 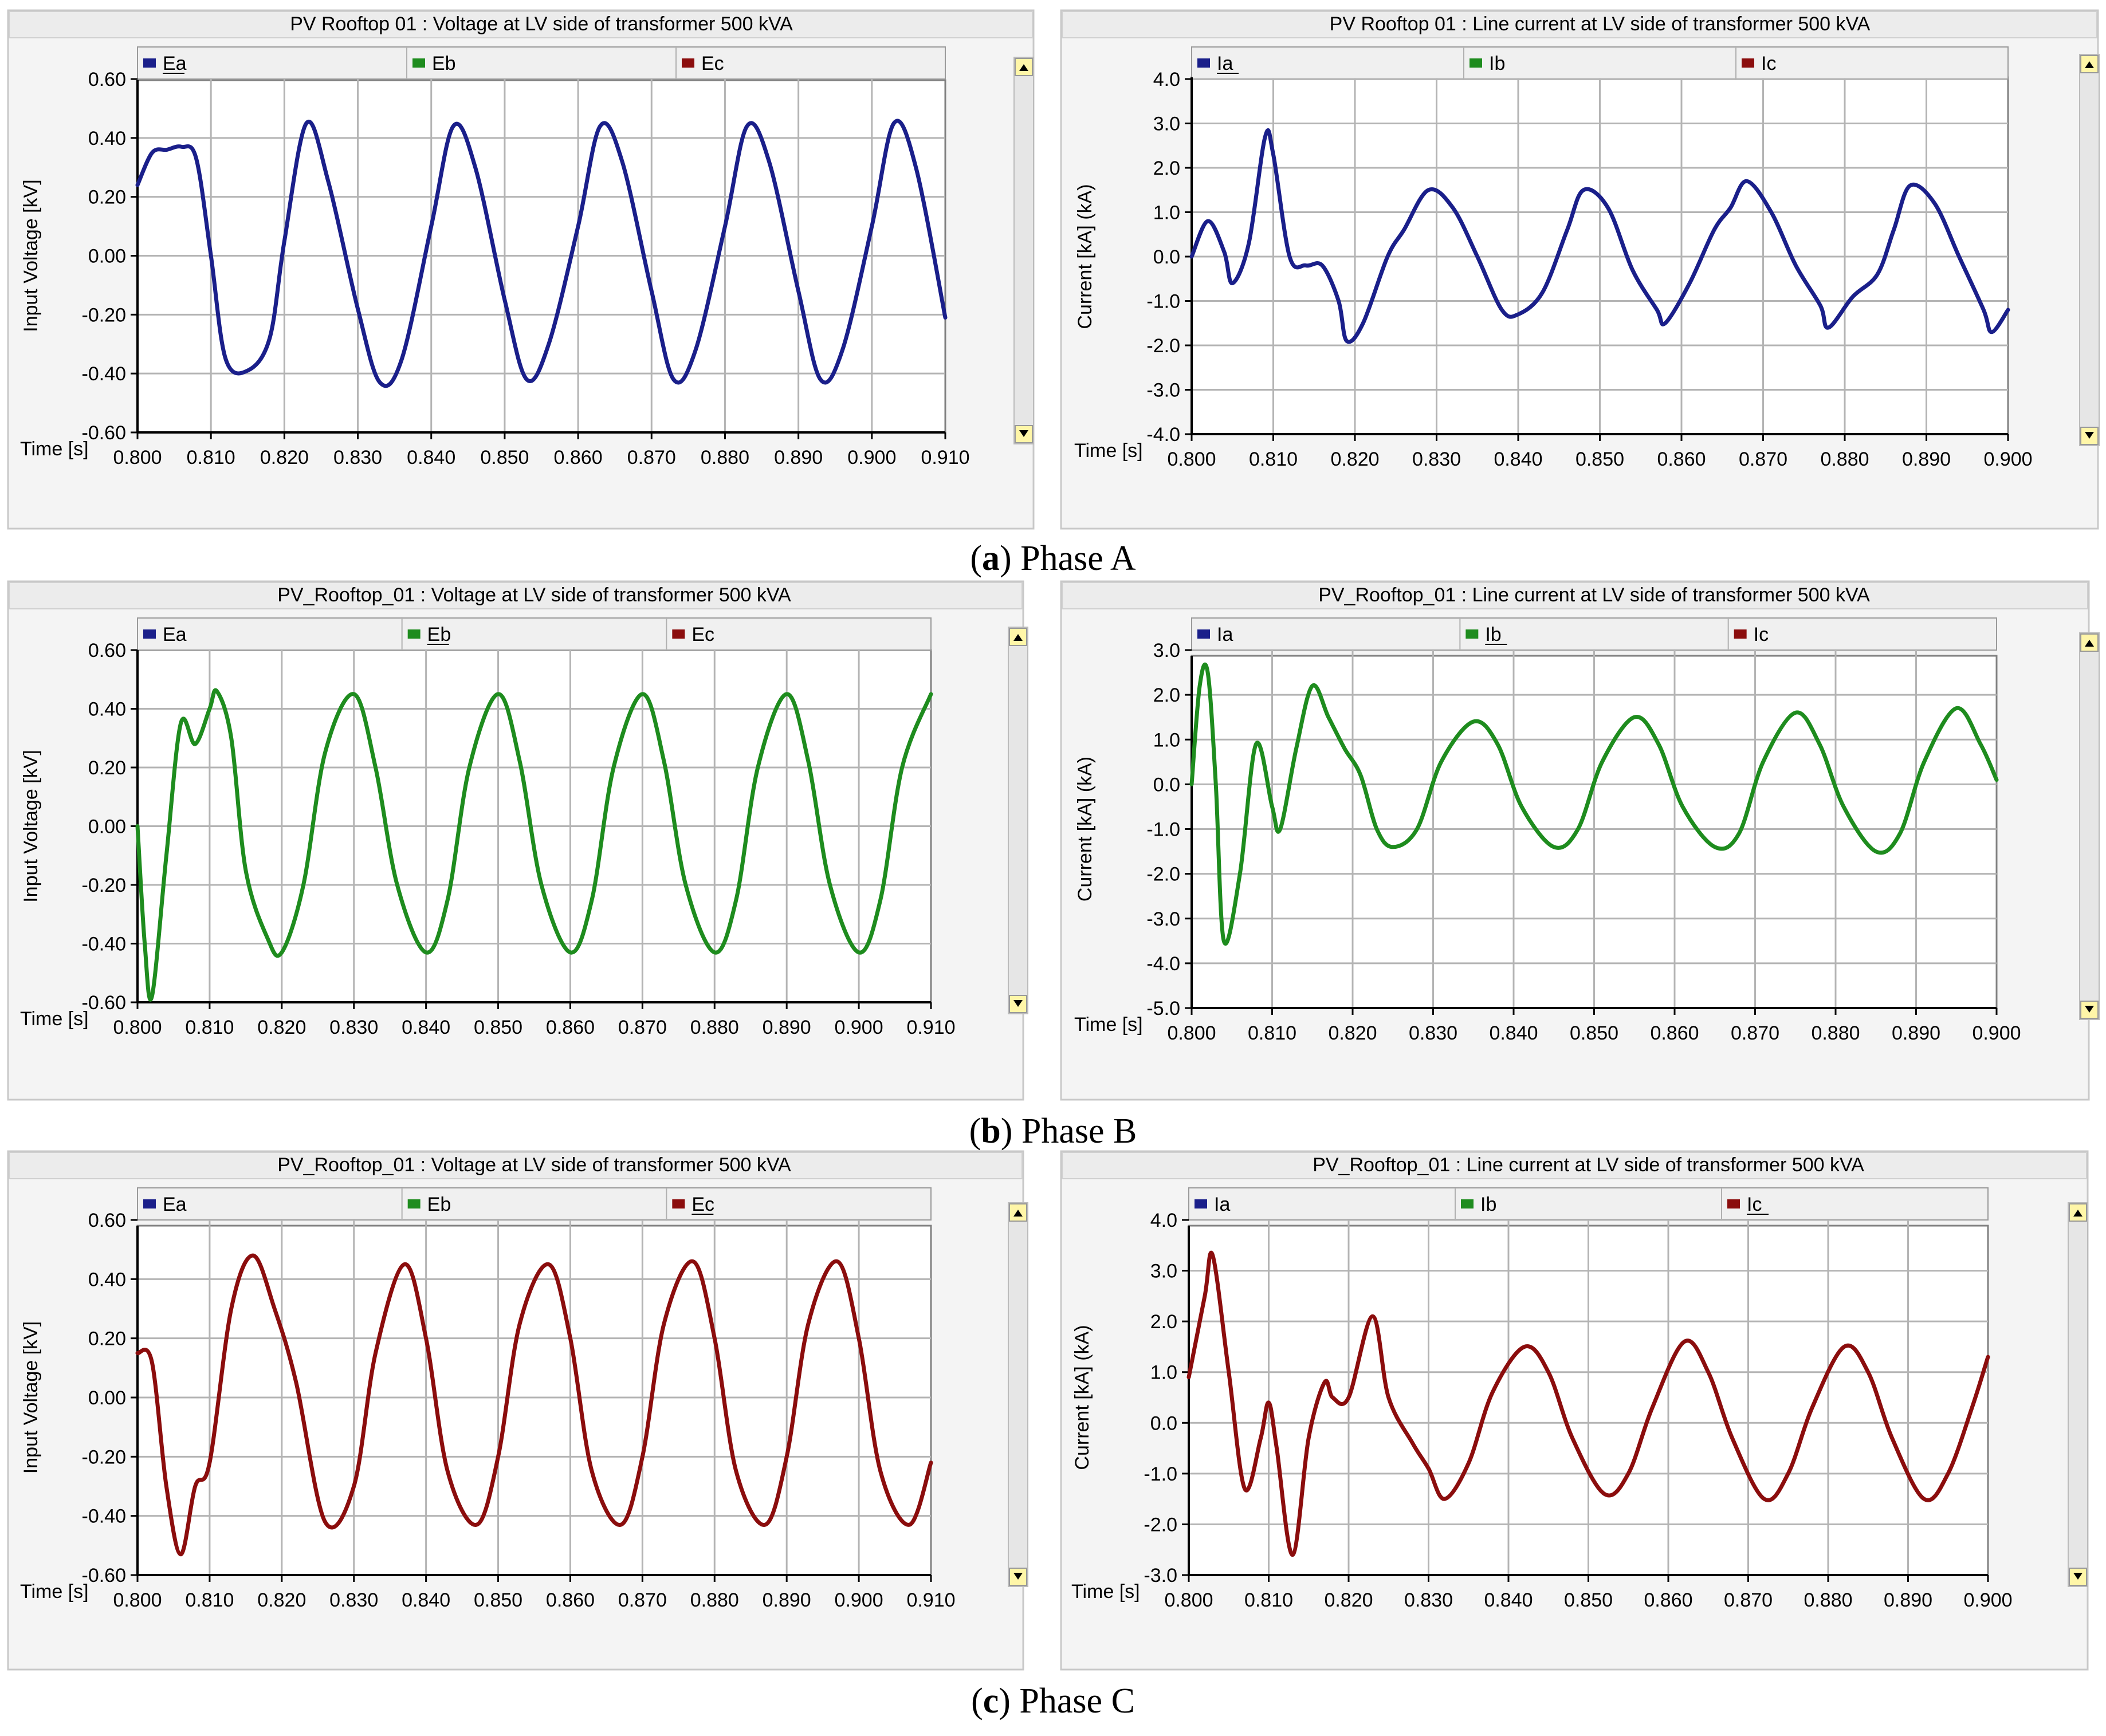 What do you see at coordinates (541, 253) in the screenshot?
I see `series-line-ea` at bounding box center [541, 253].